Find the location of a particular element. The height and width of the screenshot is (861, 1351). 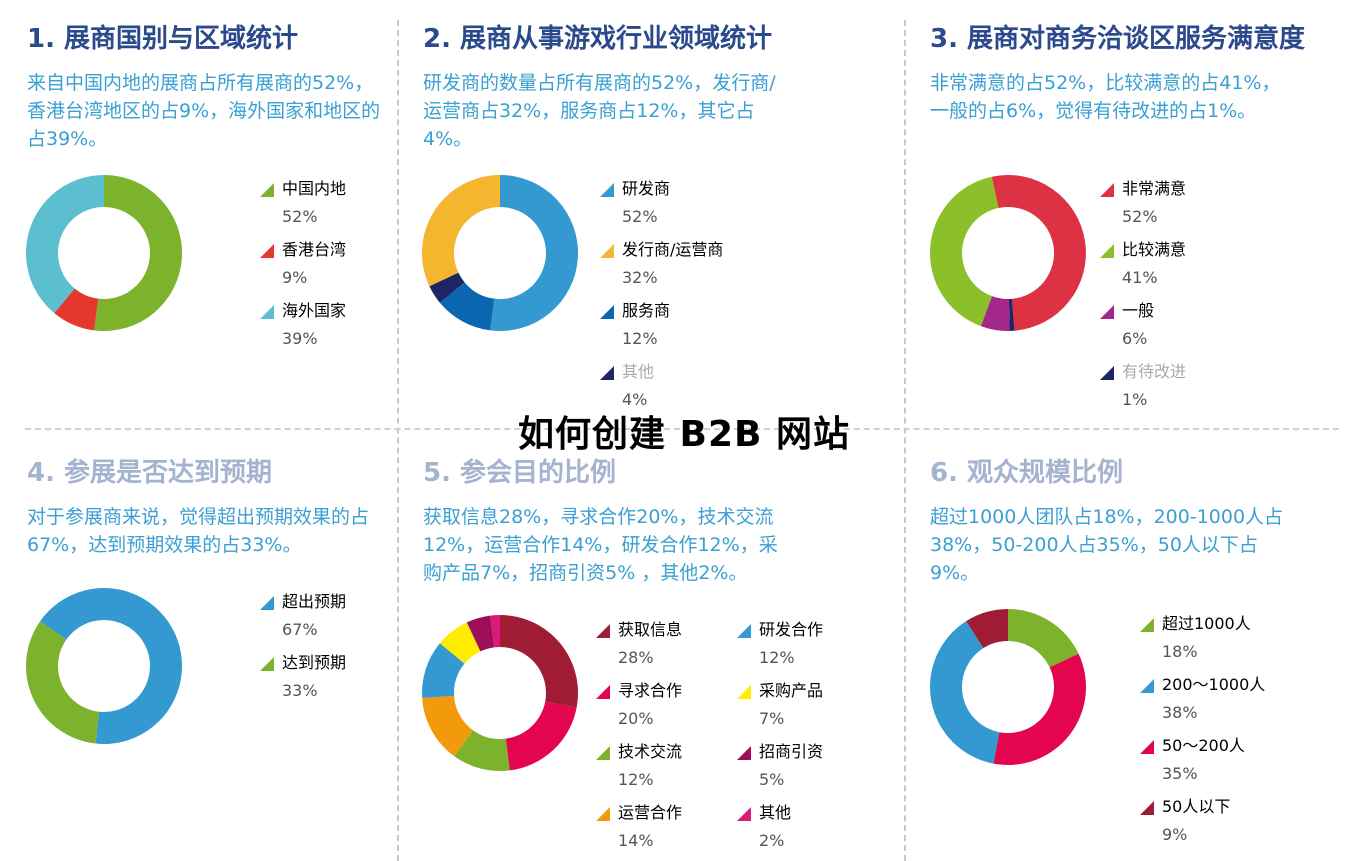

legend-label: 海外国家 is located at coordinates (314, 310).